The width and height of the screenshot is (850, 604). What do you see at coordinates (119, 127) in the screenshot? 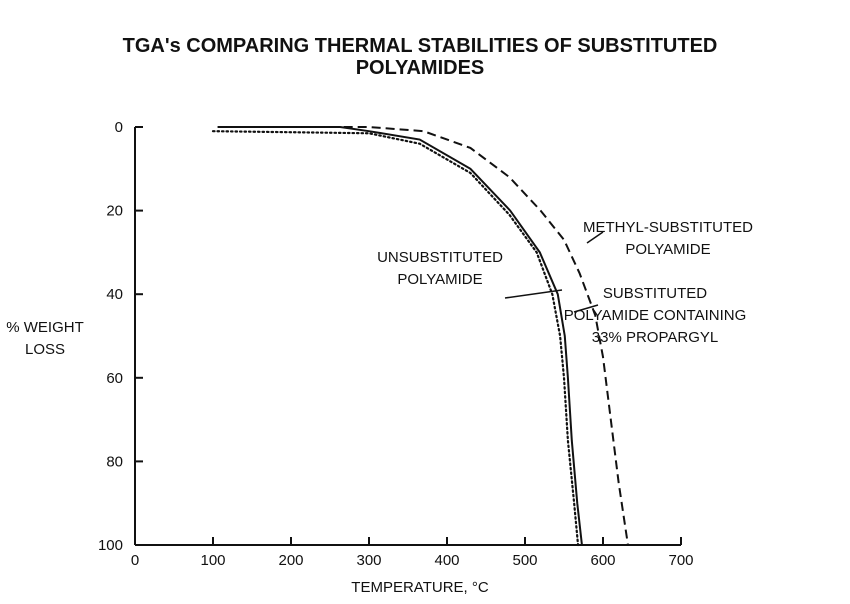
I see `y-tick-label: 0` at bounding box center [119, 127].